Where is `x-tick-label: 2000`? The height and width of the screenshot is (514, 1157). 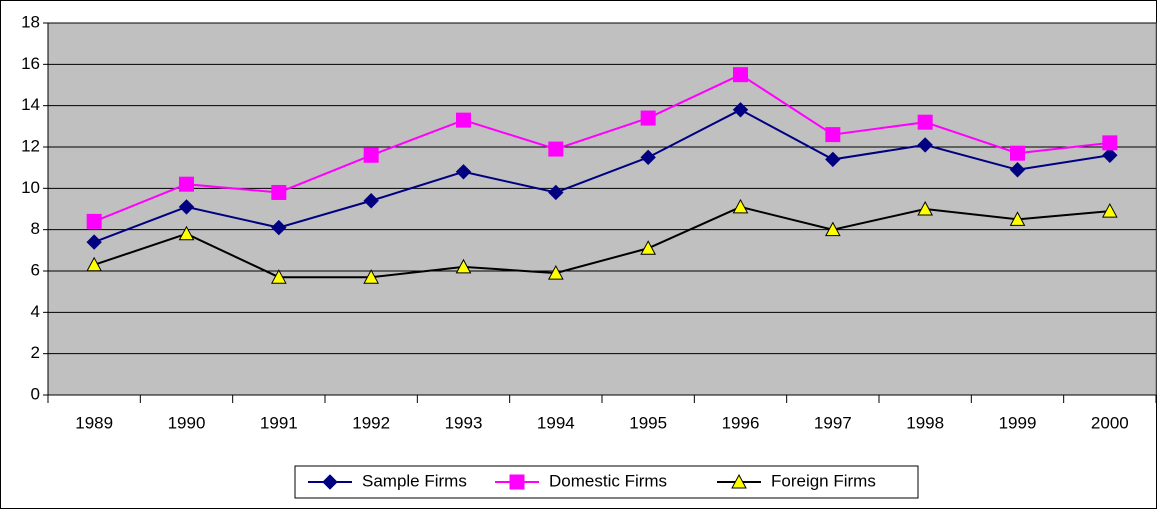
x-tick-label: 2000 is located at coordinates (1110, 422).